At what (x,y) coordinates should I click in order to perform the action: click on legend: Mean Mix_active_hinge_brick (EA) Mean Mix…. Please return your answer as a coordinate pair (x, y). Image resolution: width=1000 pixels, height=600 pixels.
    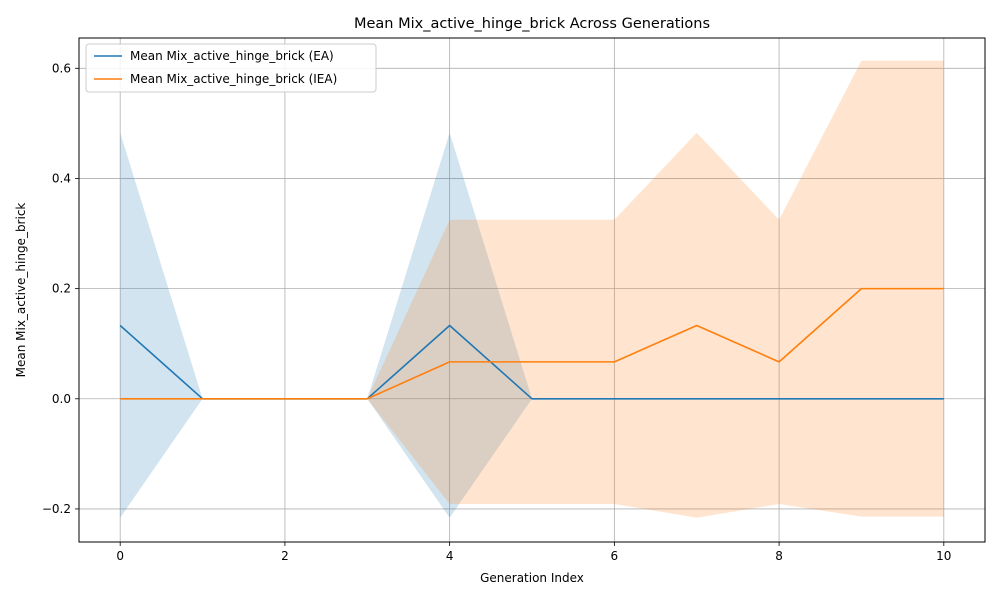
    Looking at the image, I should click on (231, 68).